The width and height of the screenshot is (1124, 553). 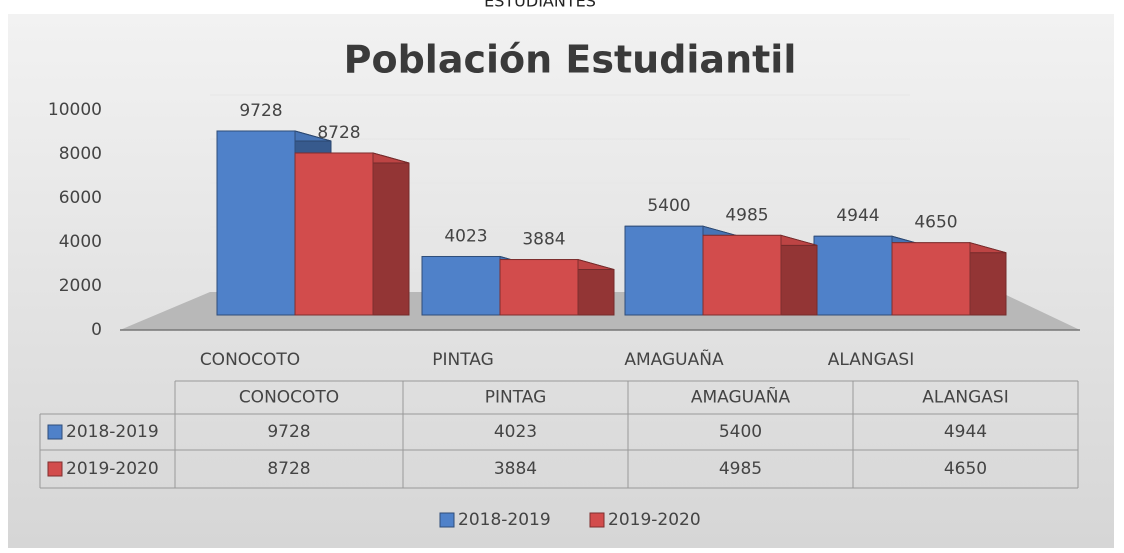 I want to click on table-header: ALANGASI, so click(x=965, y=398).